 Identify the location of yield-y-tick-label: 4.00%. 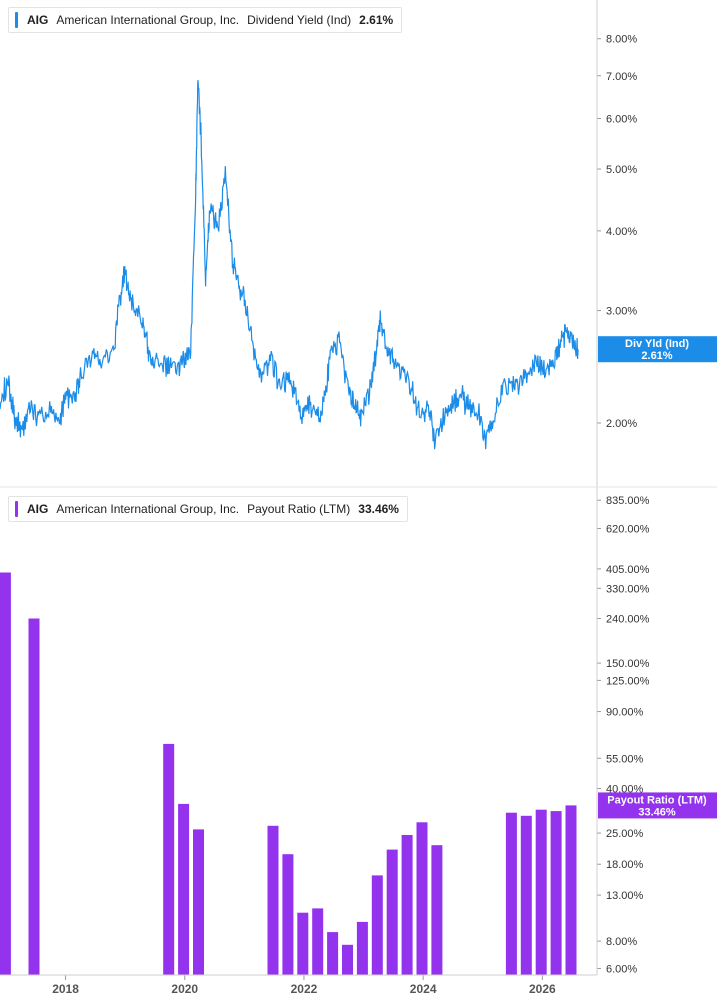
(621, 232).